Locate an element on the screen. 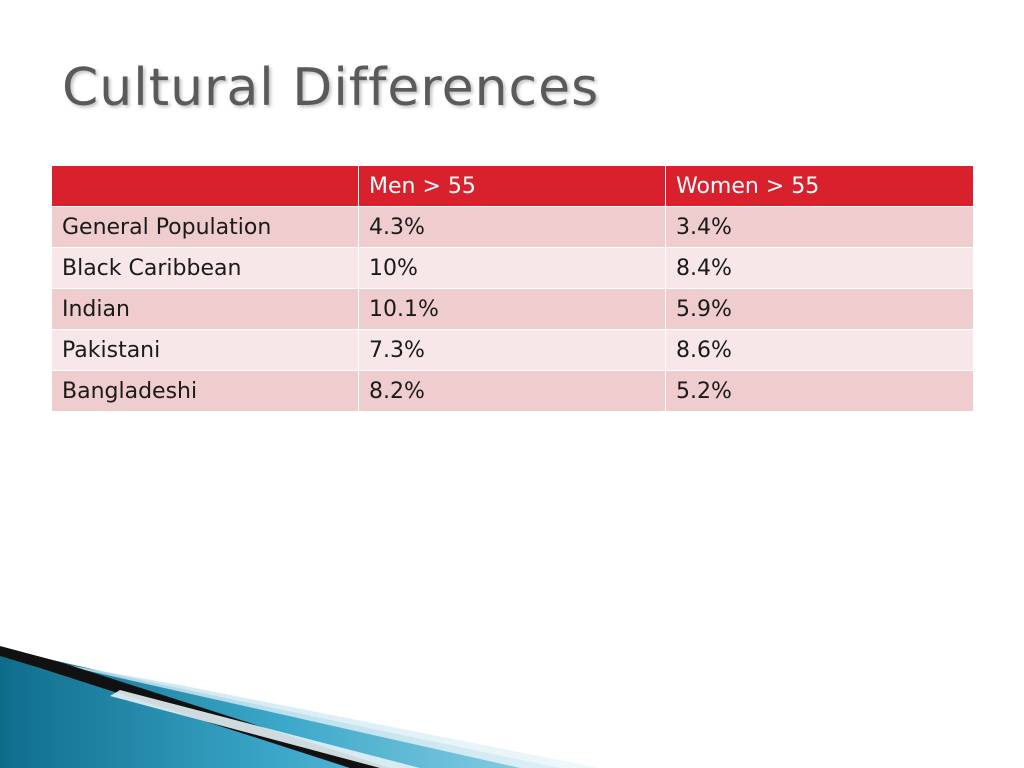 The image size is (1024, 768). men-value: 4.3% is located at coordinates (512, 227).